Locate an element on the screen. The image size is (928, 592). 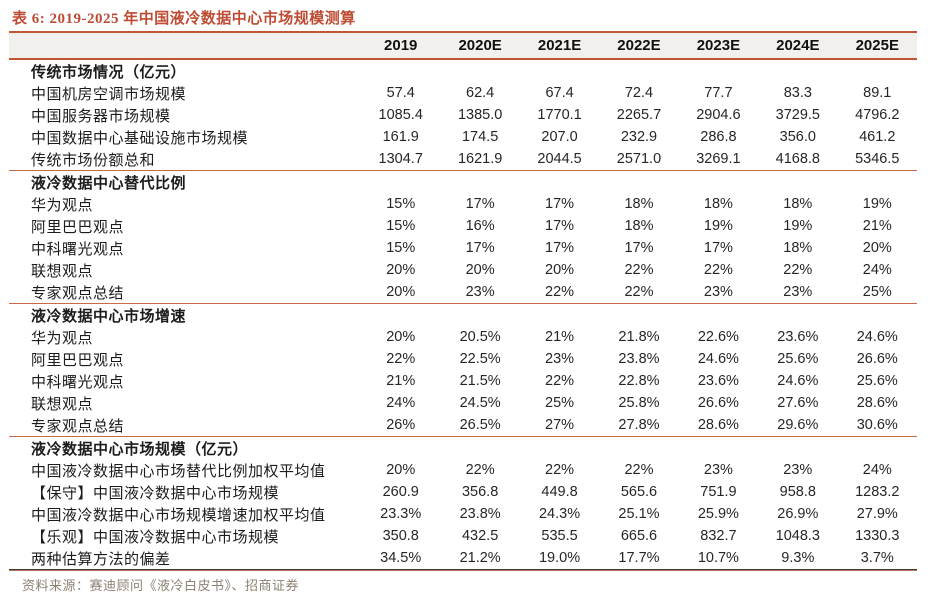
cell-value: 25.1% is located at coordinates (639, 514).